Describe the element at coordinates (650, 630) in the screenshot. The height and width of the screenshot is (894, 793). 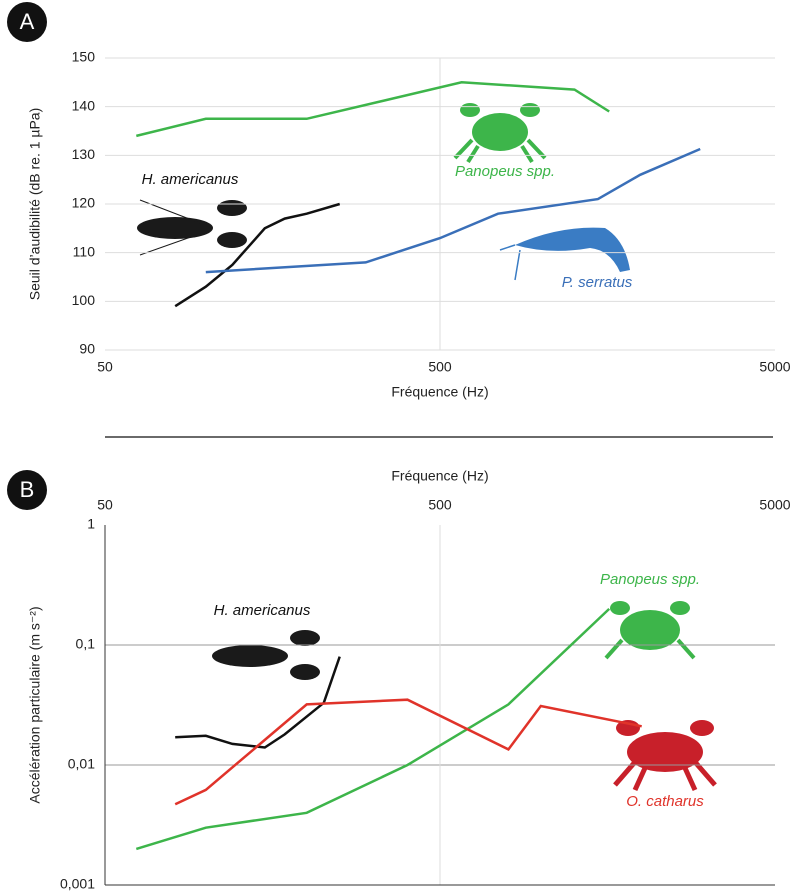
I see `crab-icon-b` at that location.